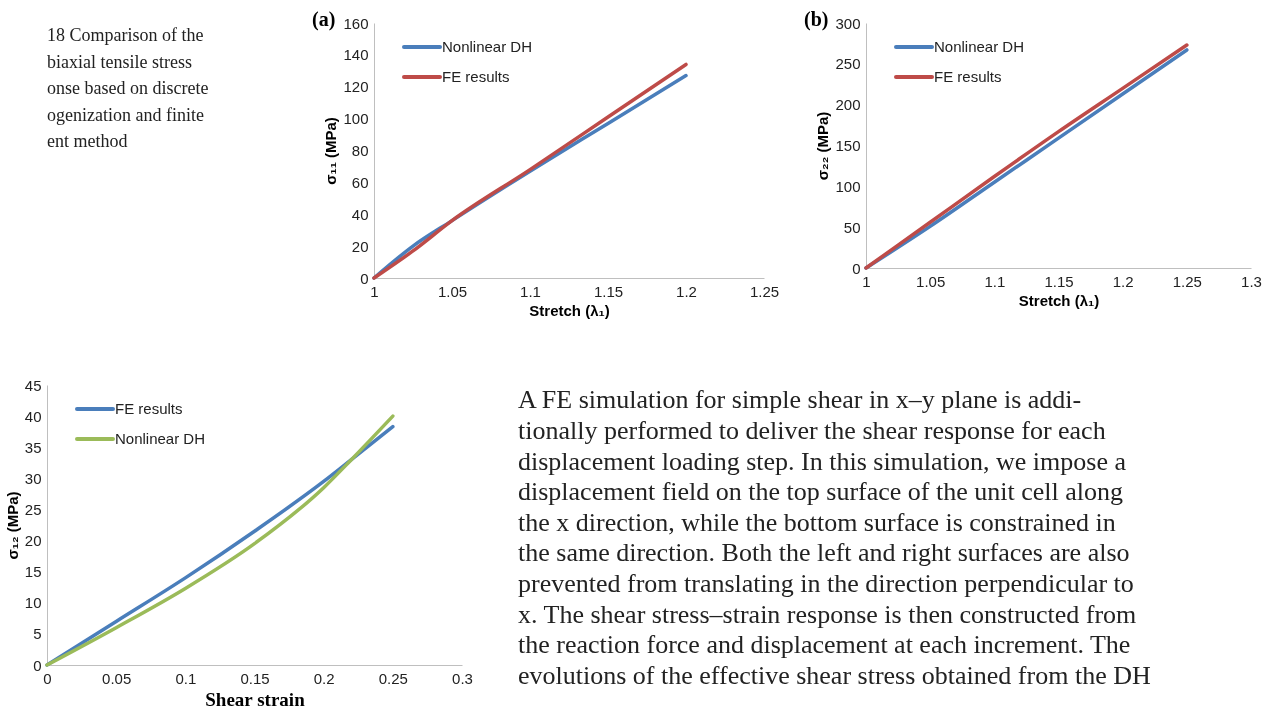  I want to click on x-tick-label: 0.05, so click(117, 678).